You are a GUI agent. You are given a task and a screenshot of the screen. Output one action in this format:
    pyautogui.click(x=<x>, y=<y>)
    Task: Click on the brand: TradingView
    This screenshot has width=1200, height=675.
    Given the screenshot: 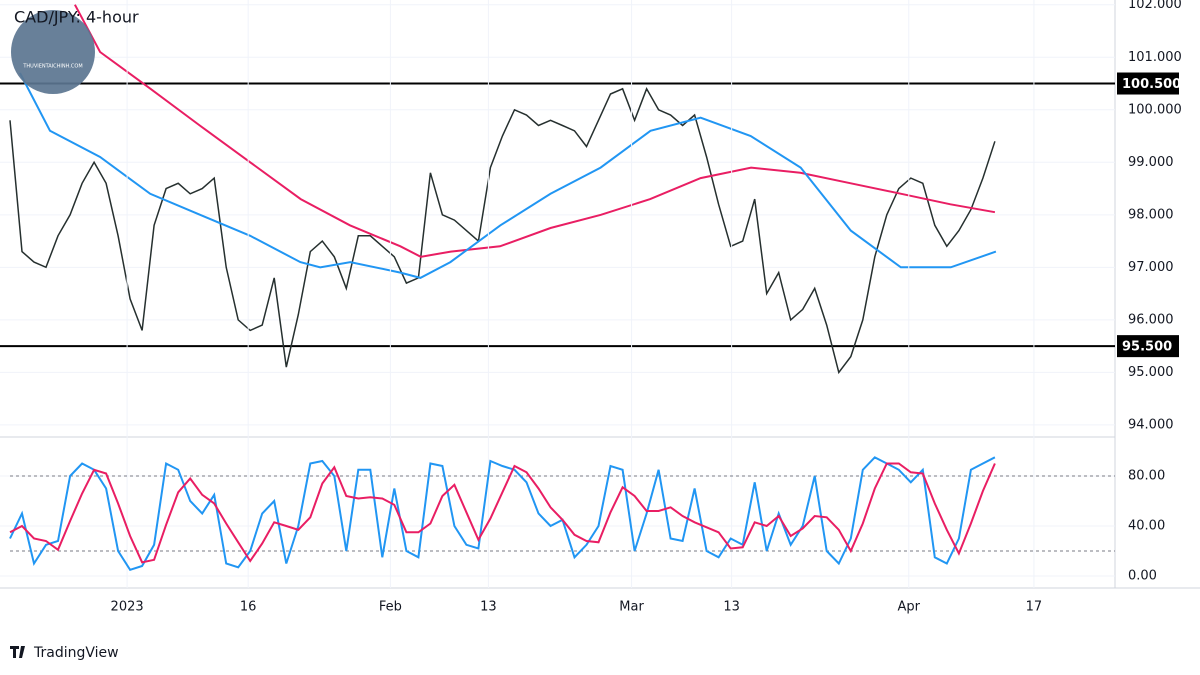 What is the action you would take?
    pyautogui.click(x=76, y=653)
    